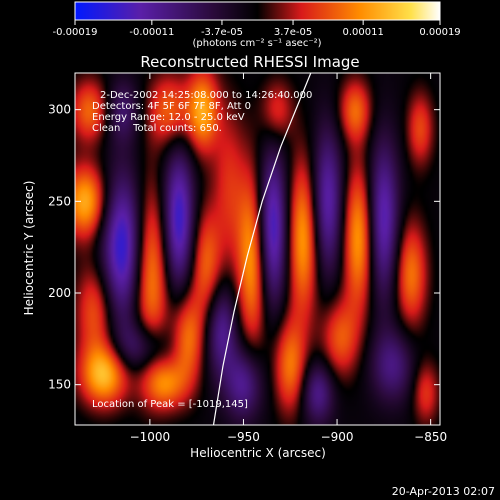 Image resolution: width=500 pixels, height=500 pixels. Describe the element at coordinates (75, 32) in the screenshot. I see `colorbar-tick-label: -0.00019` at that location.